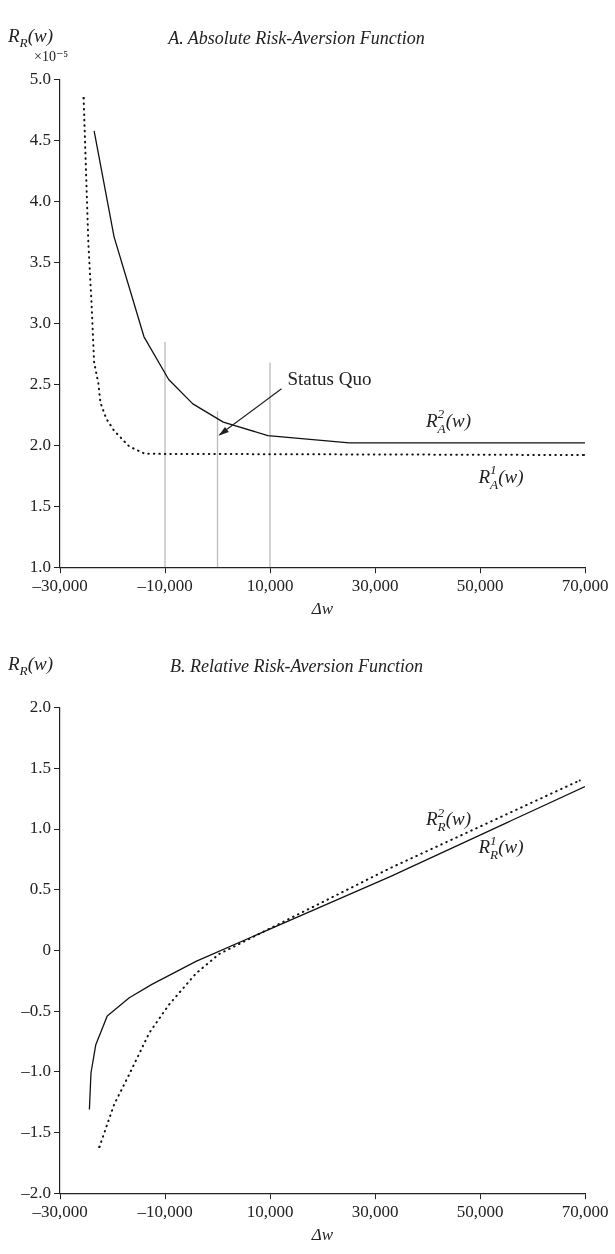 This screenshot has height=1254, width=615. What do you see at coordinates (35, 1192) in the screenshot?
I see `y-tick-label: –2.0` at bounding box center [35, 1192].